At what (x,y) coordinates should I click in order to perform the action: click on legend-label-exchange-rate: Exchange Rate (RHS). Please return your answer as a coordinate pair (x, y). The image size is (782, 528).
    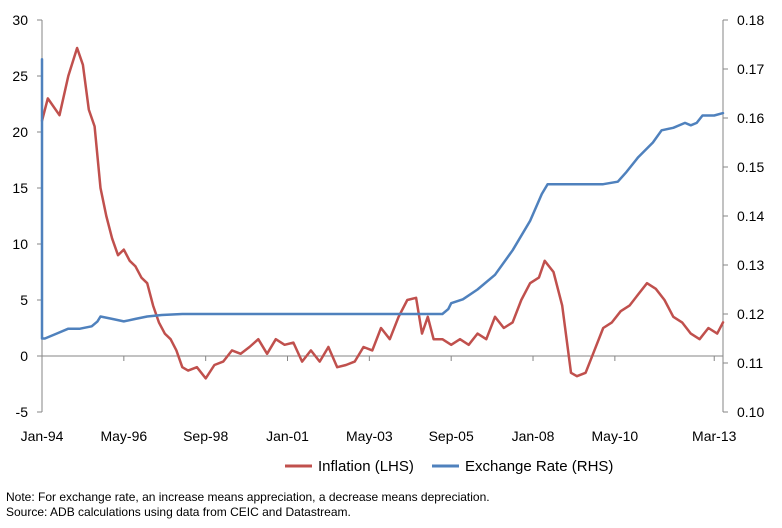
    Looking at the image, I should click on (539, 466).